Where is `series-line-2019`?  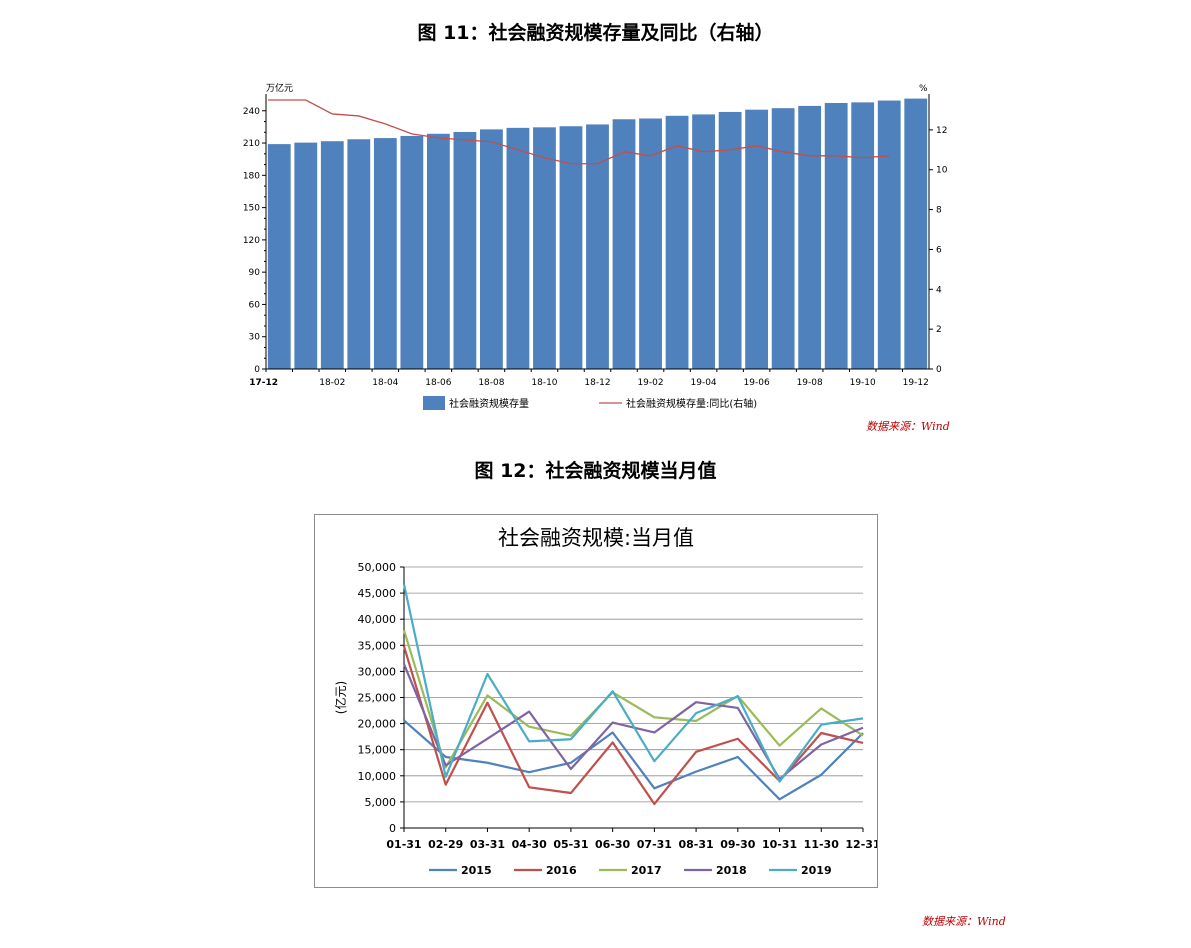
series-line-2019 is located at coordinates (633, 683).